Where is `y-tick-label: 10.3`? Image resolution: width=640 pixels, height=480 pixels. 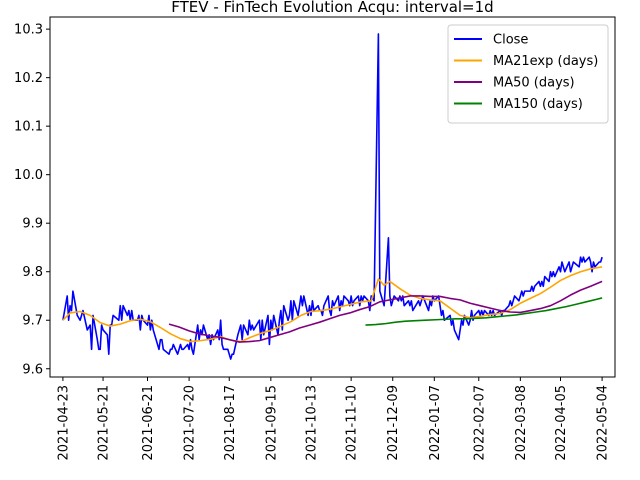 y-tick-label: 10.3 is located at coordinates (28, 30).